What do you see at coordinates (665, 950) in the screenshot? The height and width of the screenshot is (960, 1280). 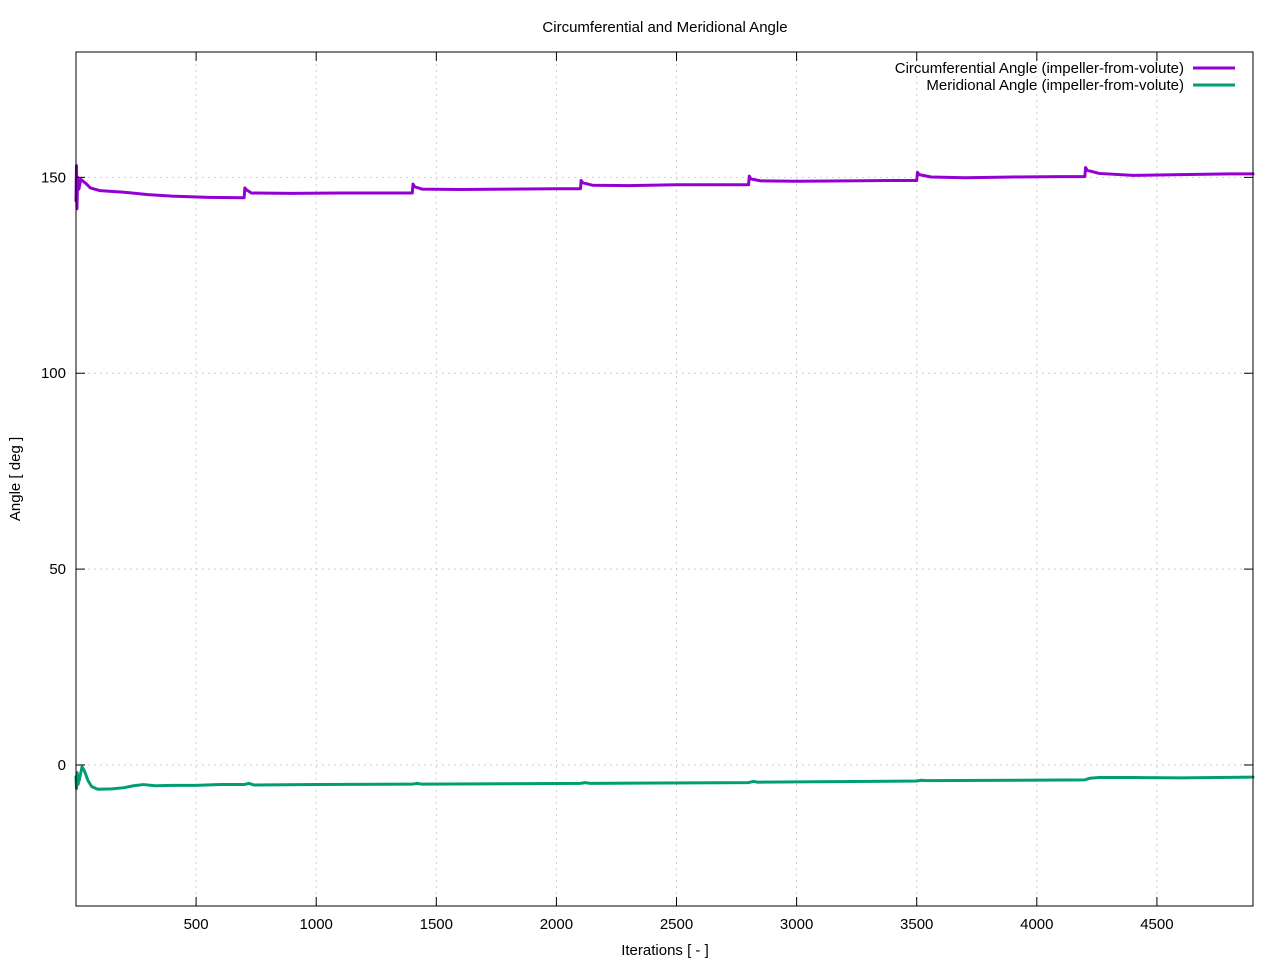 I see `x-axis-label: Iterations [ - ]` at bounding box center [665, 950].